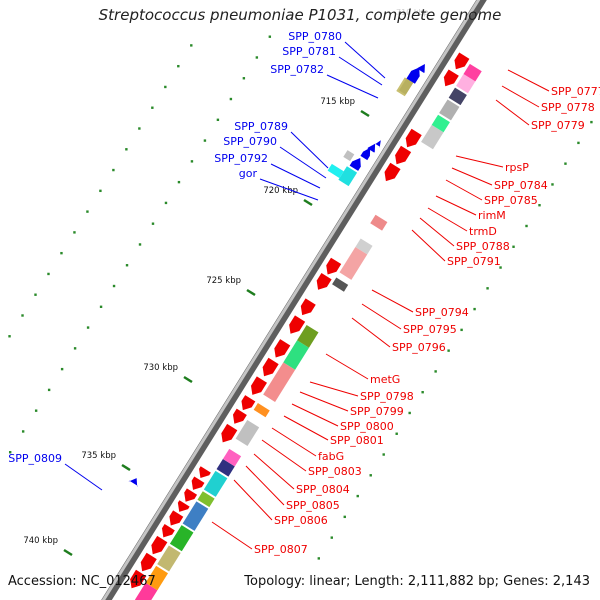 This screenshot has height=600, width=600. Describe the element at coordinates (313, 505) in the screenshot. I see `reverse-gene-label: SPP_0805` at that location.